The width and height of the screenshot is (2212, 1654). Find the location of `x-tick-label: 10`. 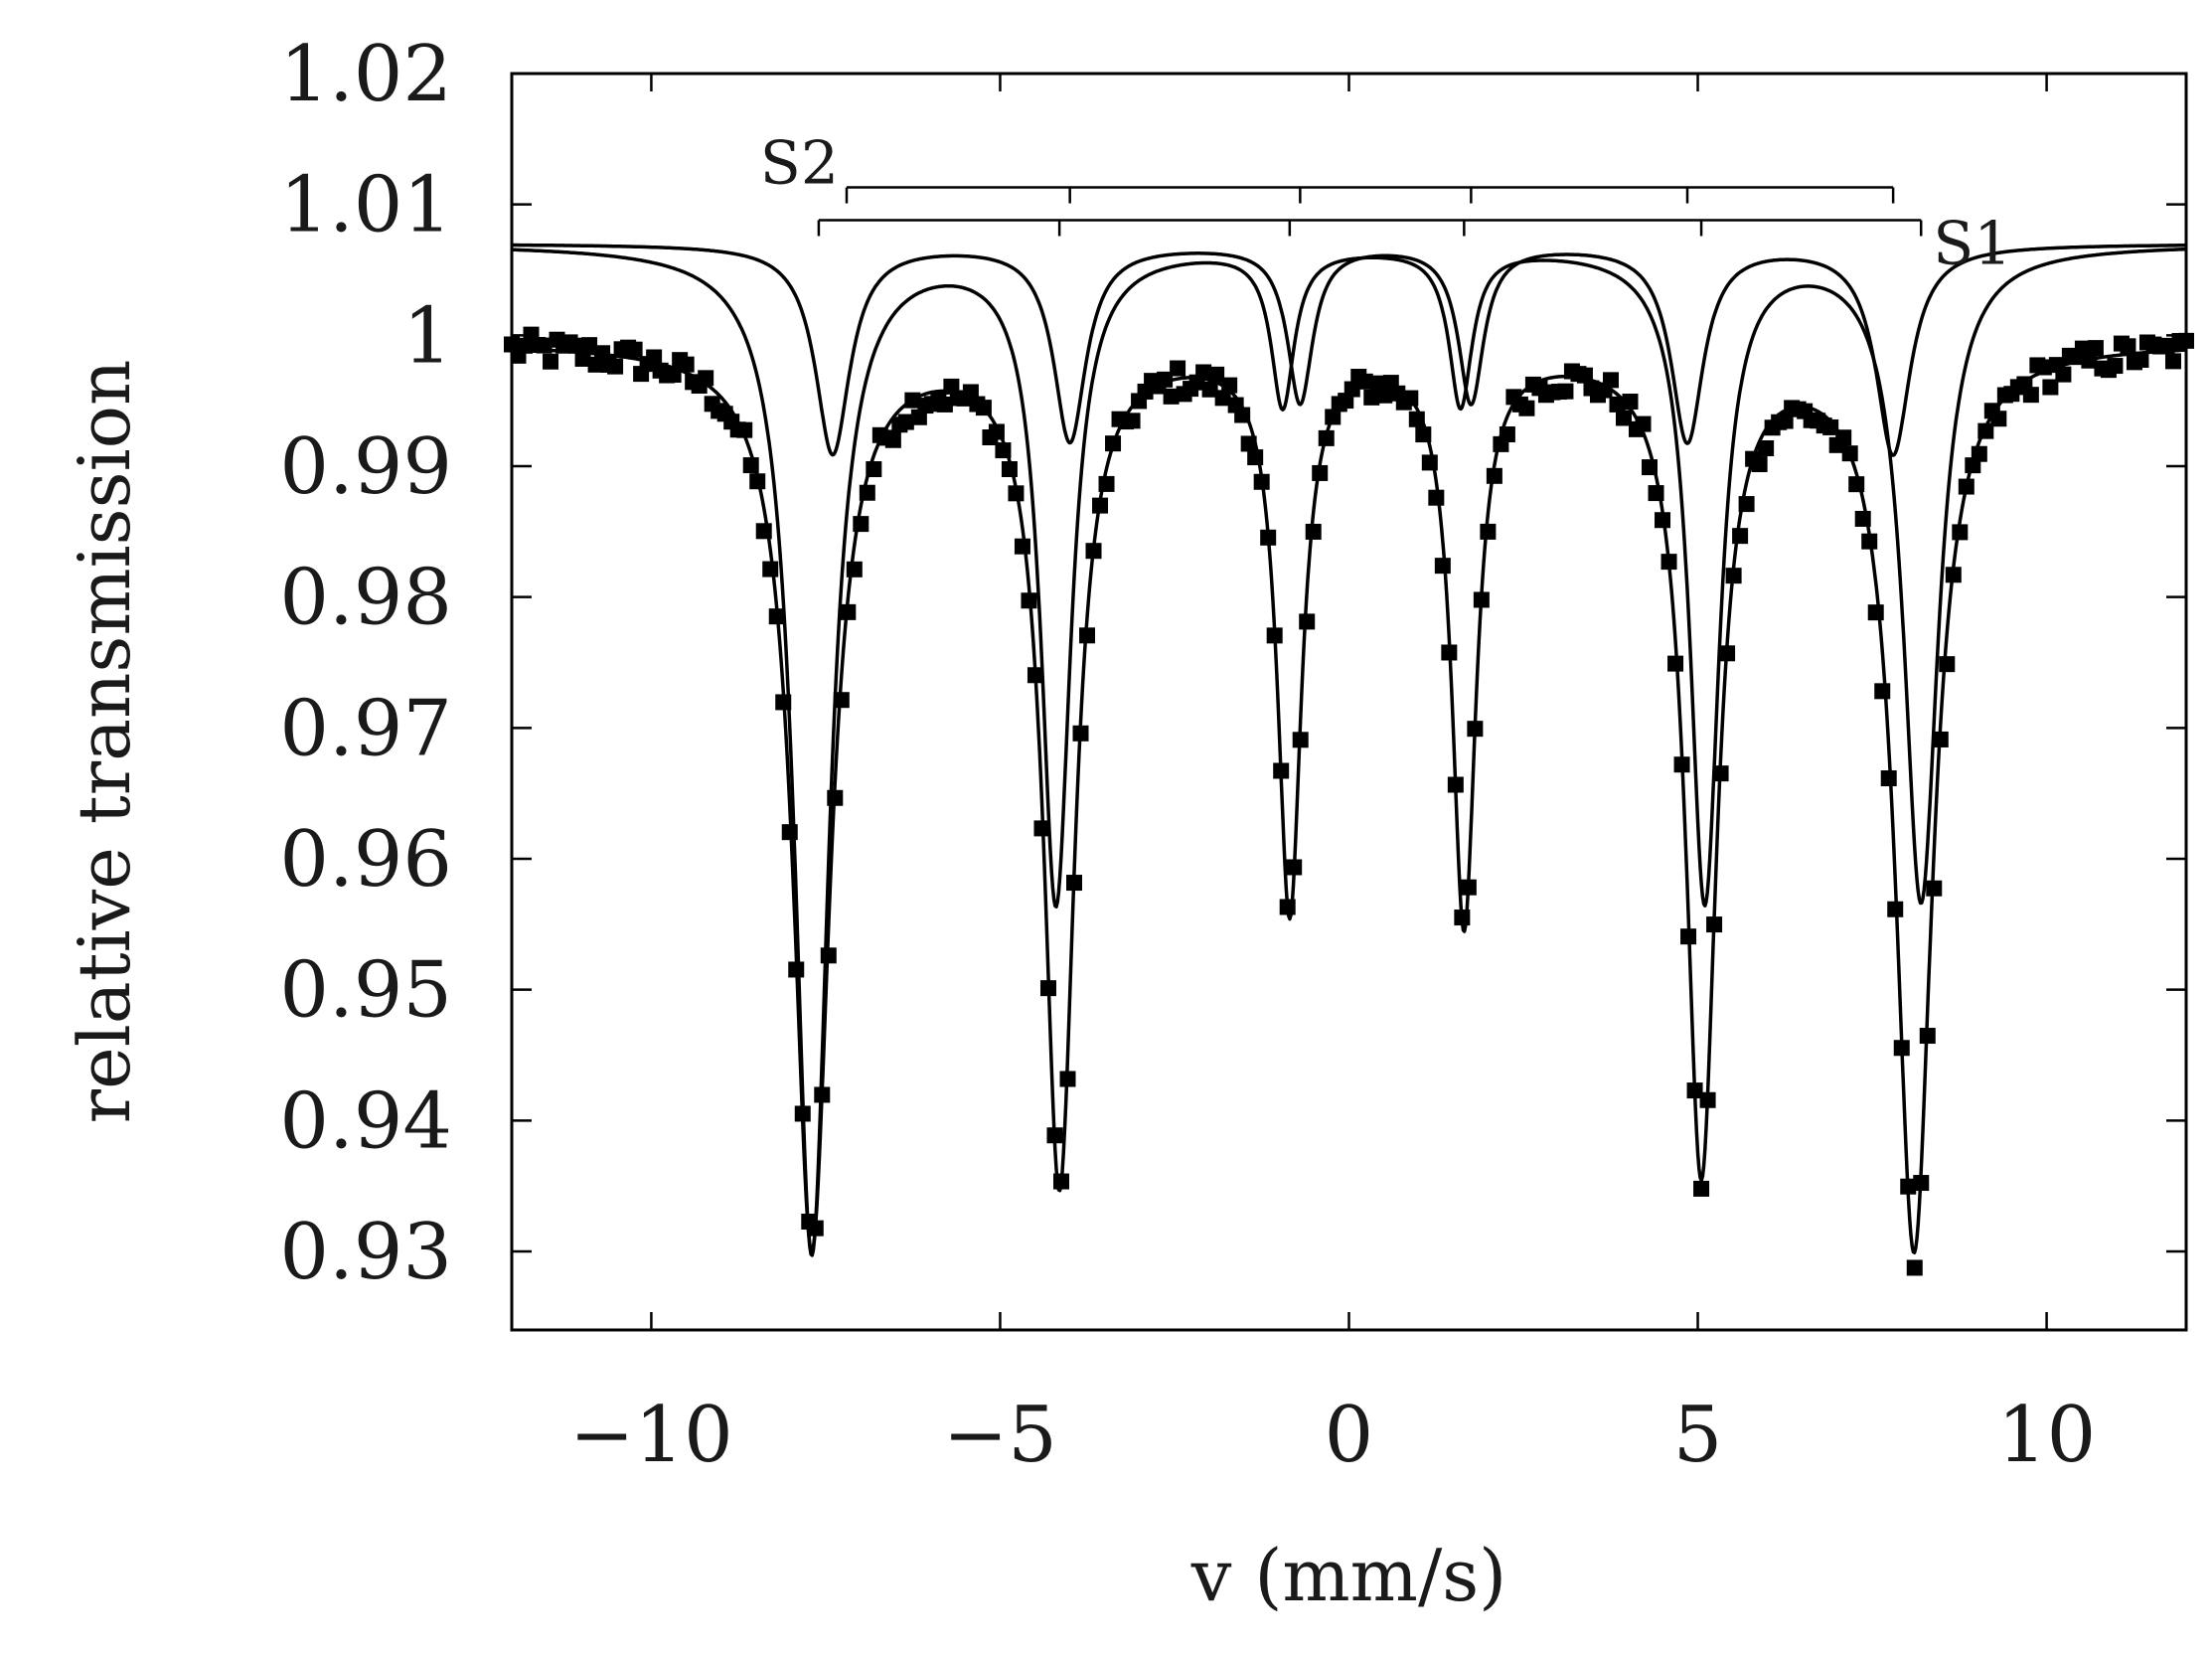

x-tick-label: 10 is located at coordinates (2046, 1435).